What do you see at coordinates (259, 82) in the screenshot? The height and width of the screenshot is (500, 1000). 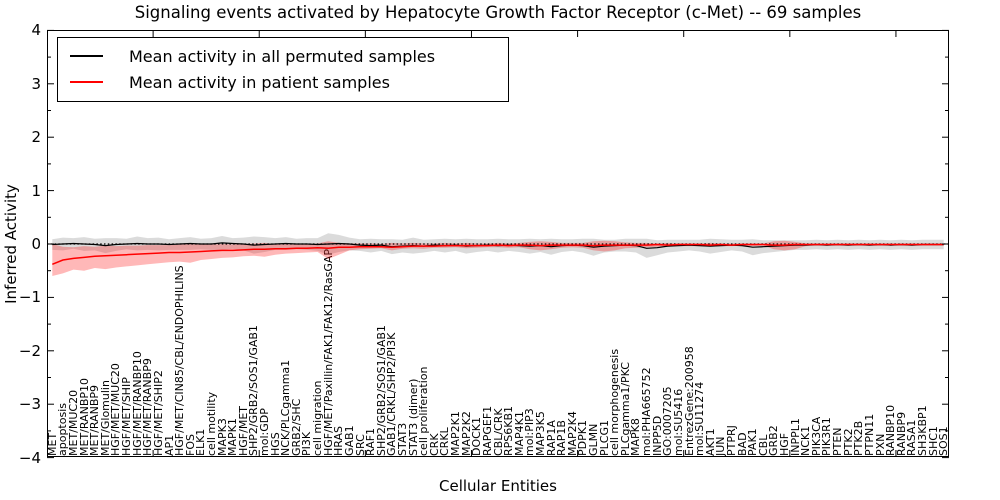 I see `legend-label: Mean activity in patient samples` at bounding box center [259, 82].